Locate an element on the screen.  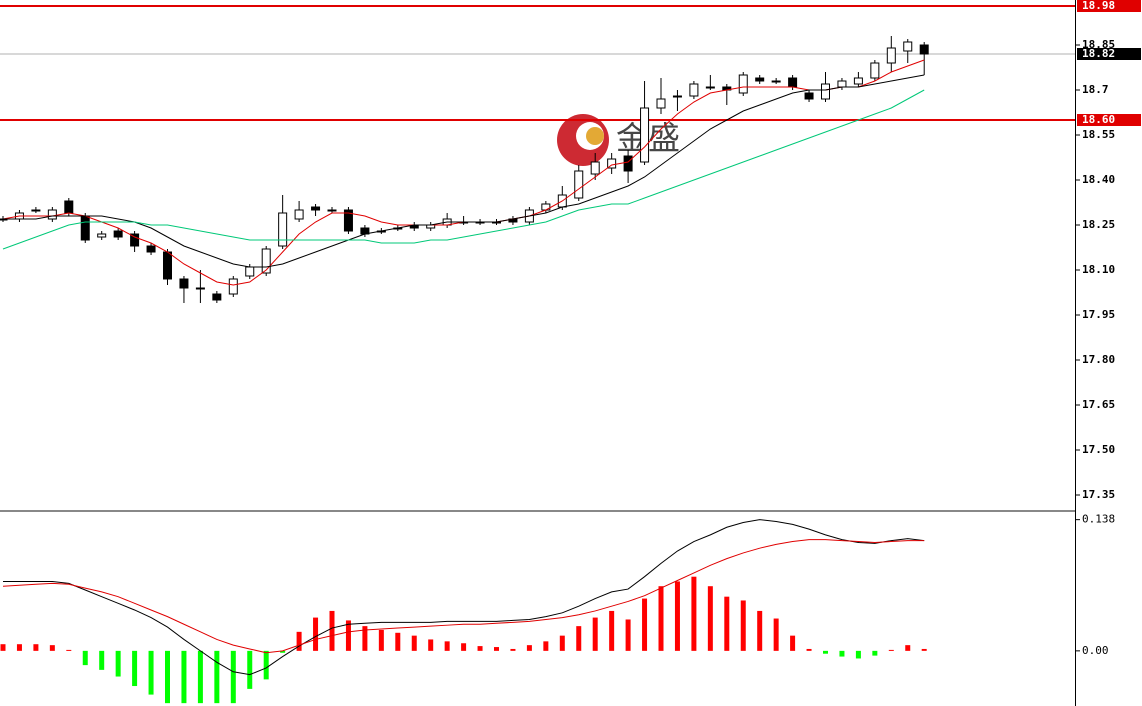
macd-line is located at coordinates (463, 596).